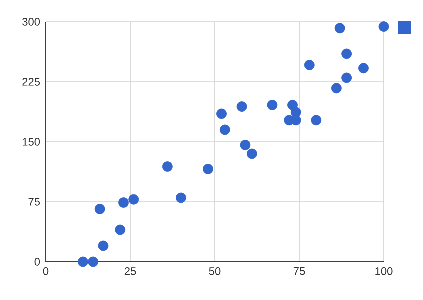  I want to click on x-tick-label: 75, so click(300, 272).